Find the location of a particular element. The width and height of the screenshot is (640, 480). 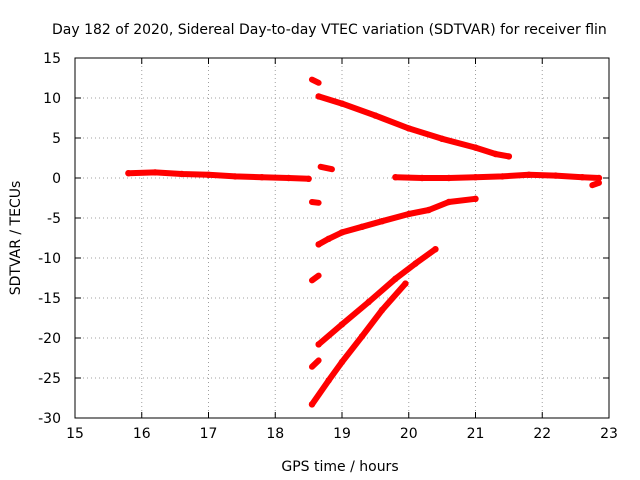

y-tick-label: -25 is located at coordinates (49, 379).